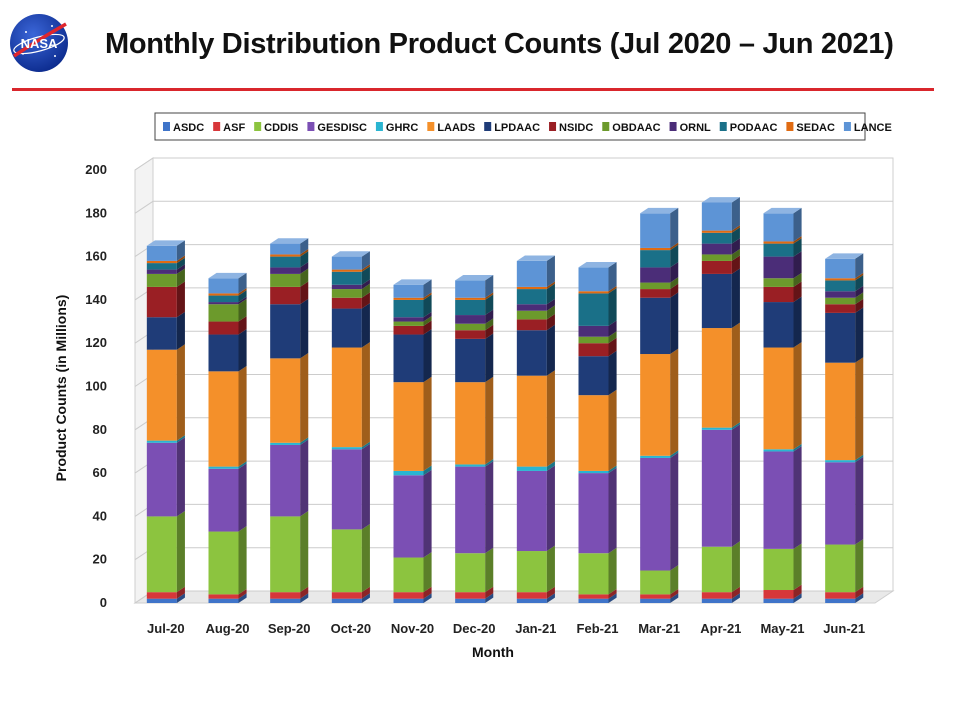 This screenshot has width=955, height=719. Describe the element at coordinates (782, 224) in the screenshot. I see `bar-segment-lance` at that location.